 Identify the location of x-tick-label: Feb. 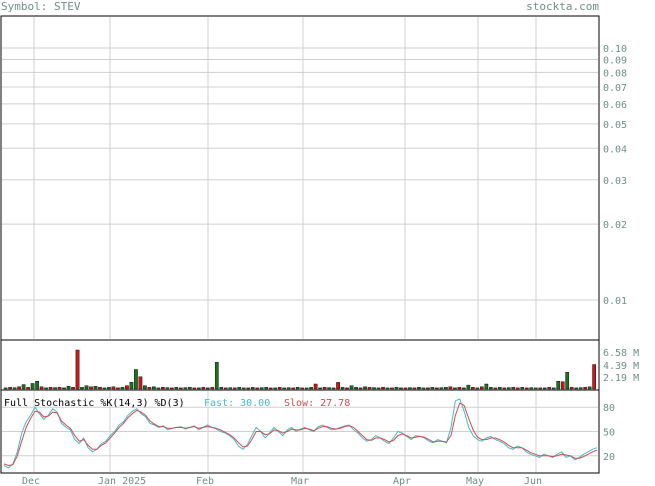
(205, 481).